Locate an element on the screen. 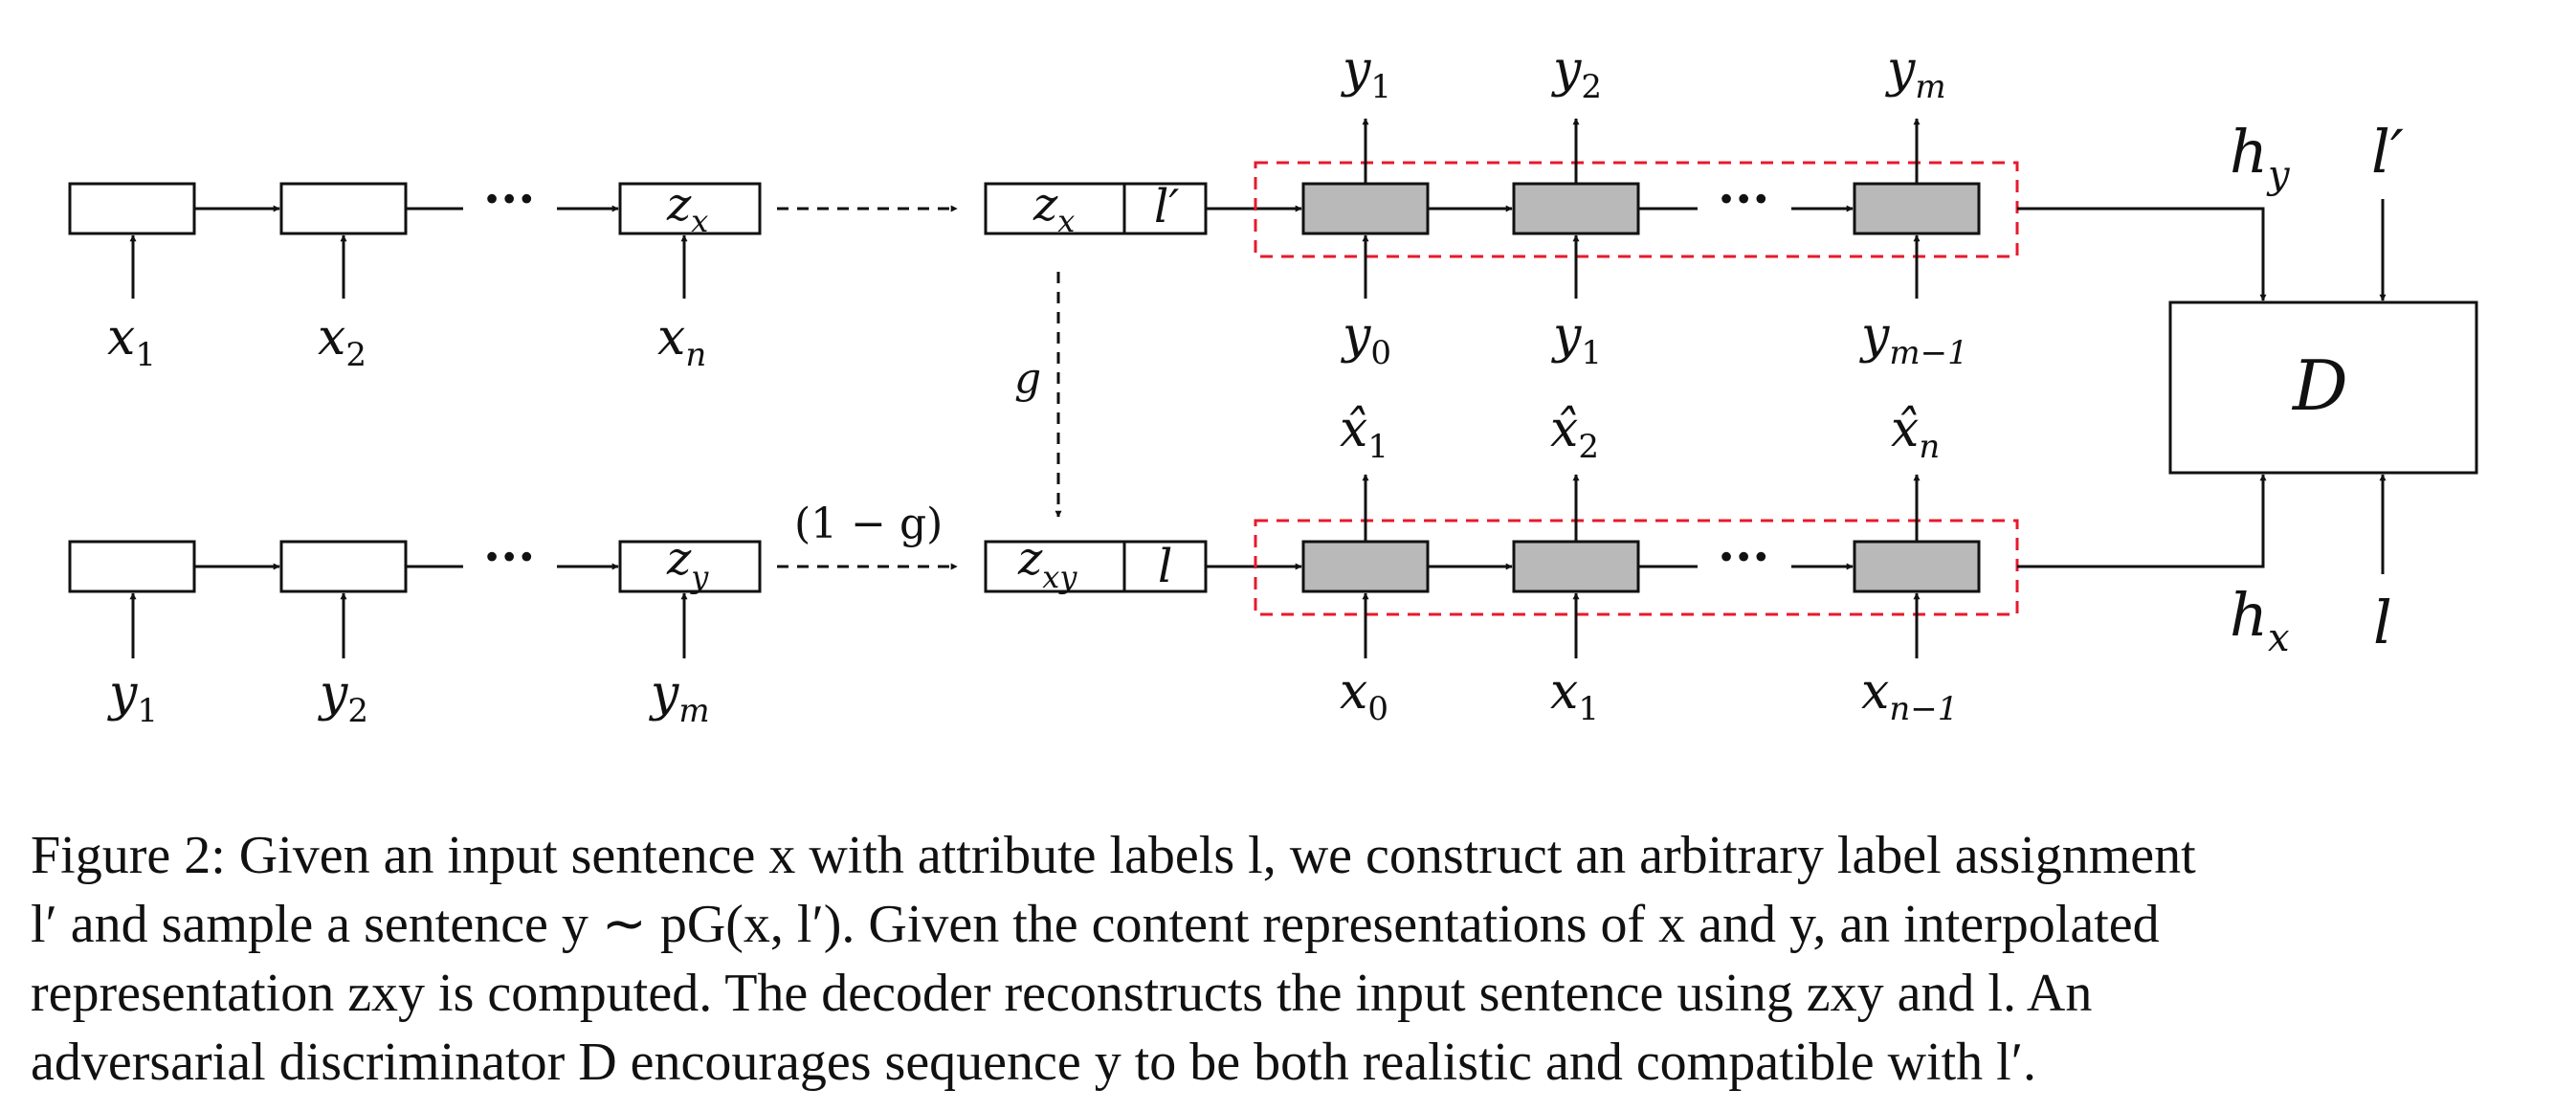  encoder-bottom-ellipsis: ··· is located at coordinates (509, 557).